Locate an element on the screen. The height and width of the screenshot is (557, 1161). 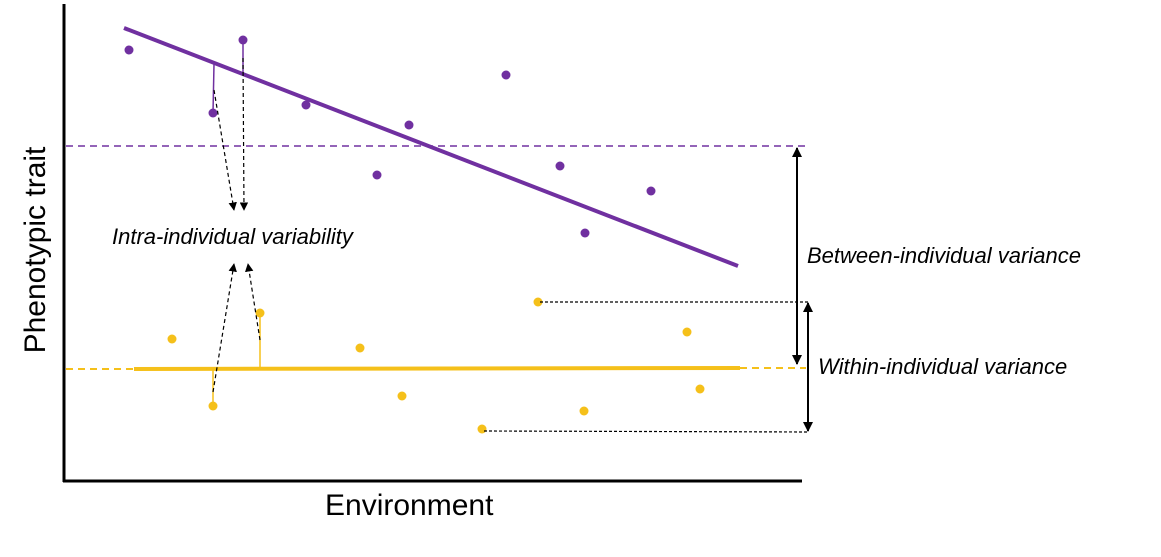
intra-arrows is located at coordinates (236, 225).